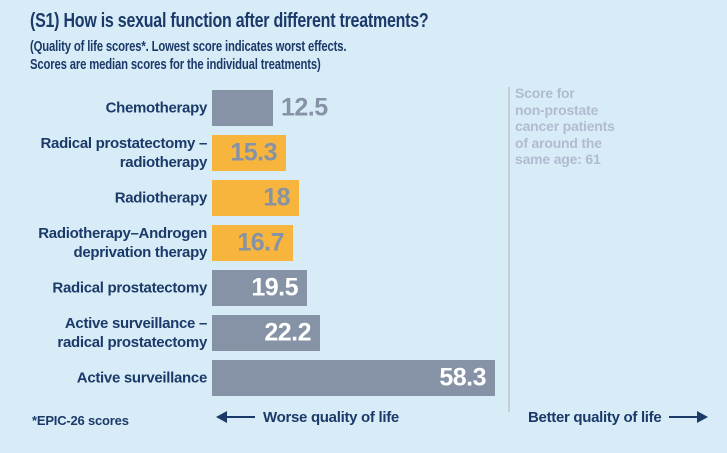 This screenshot has height=453, width=727. I want to click on bar-gray: 22.2, so click(266, 333).